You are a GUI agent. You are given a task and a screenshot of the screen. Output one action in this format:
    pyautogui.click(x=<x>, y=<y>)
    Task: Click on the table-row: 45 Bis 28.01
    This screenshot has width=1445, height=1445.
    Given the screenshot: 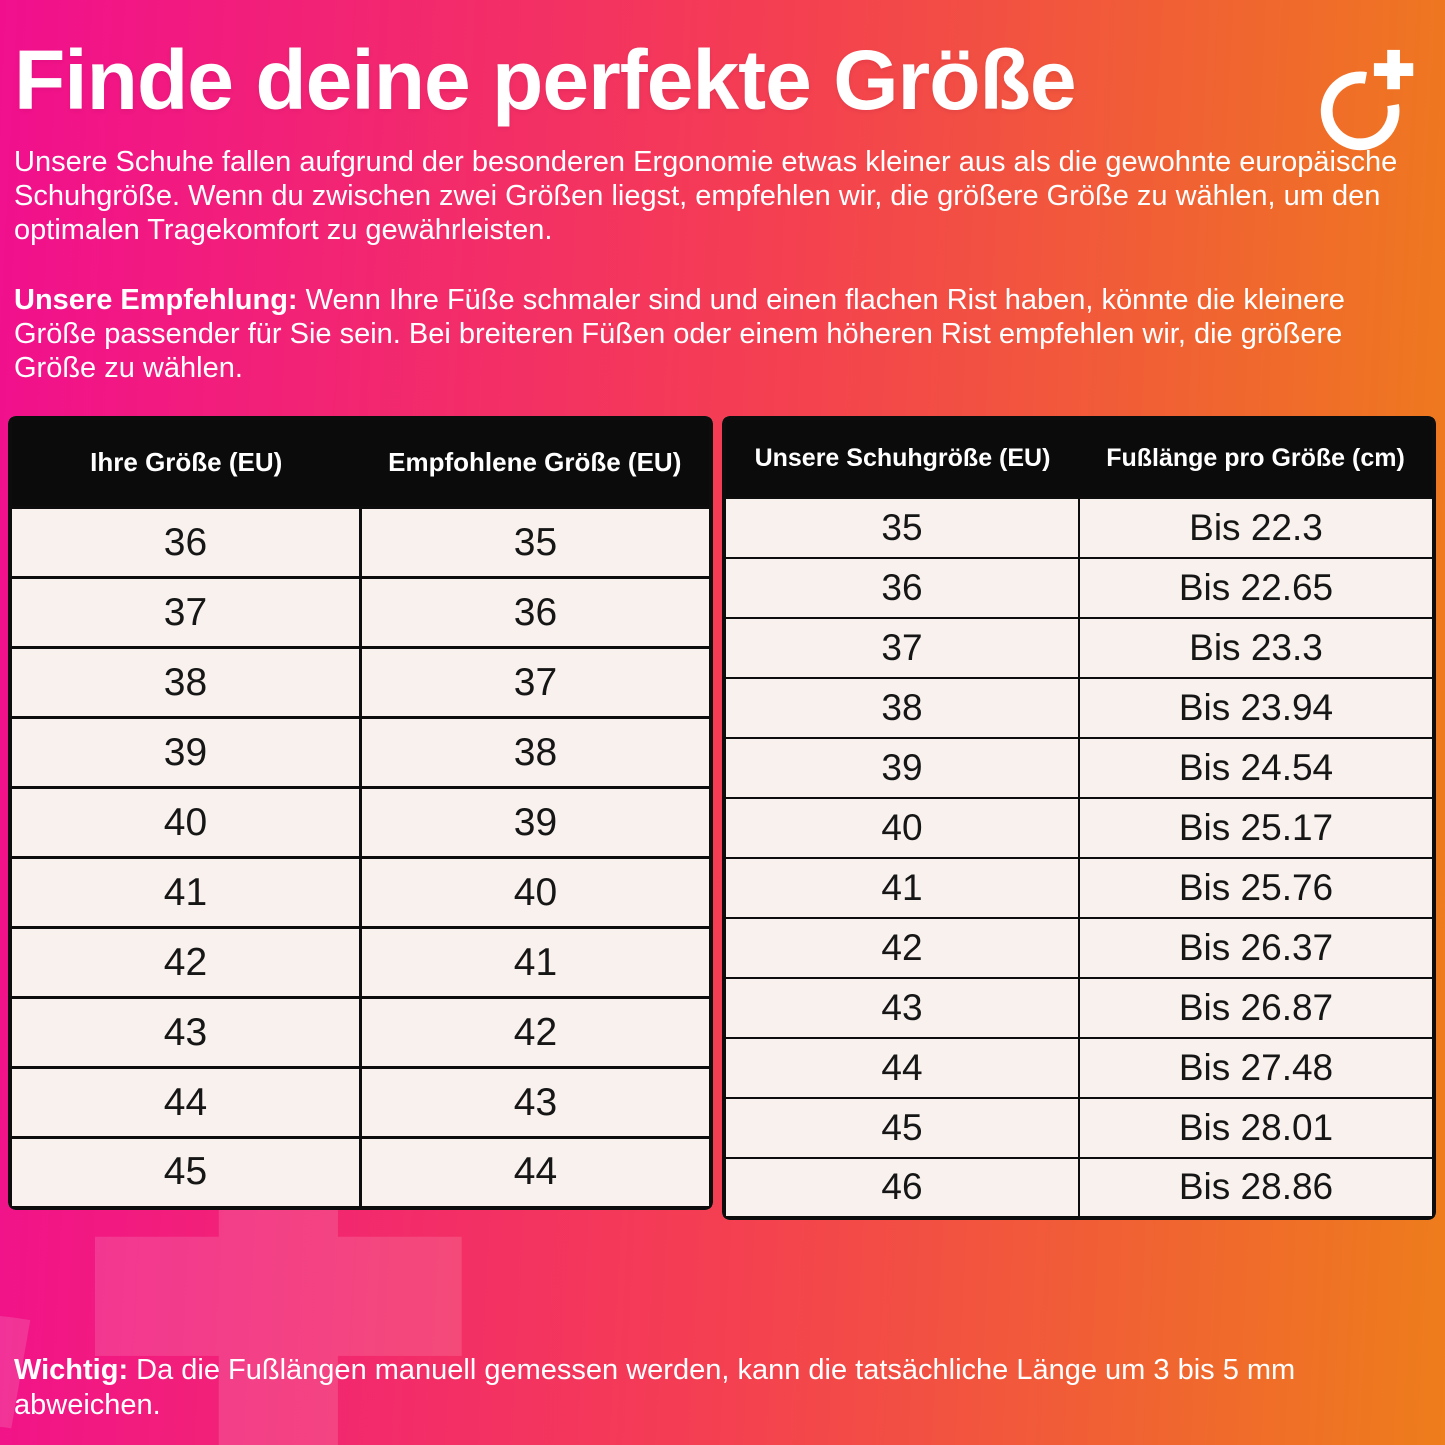 What is the action you would take?
    pyautogui.click(x=1079, y=1127)
    